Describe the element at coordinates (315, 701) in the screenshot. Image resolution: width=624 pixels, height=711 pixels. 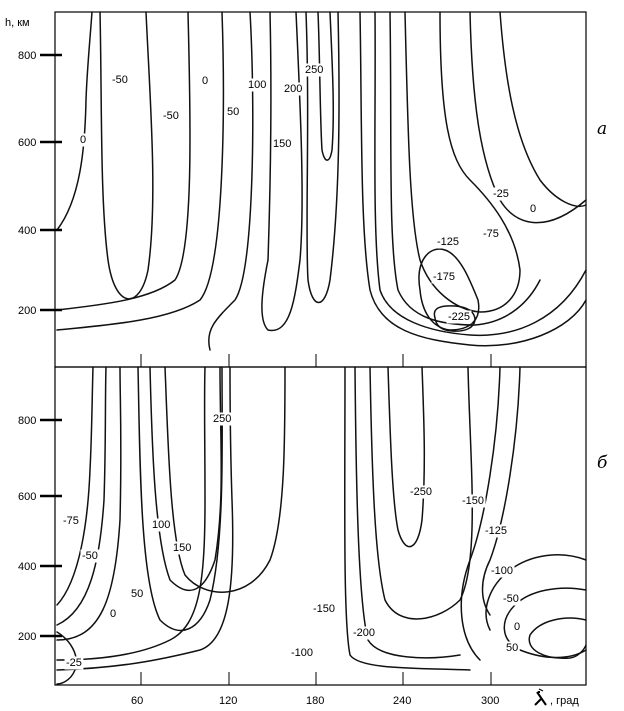
I see `x-tick-label-180: 180` at that location.